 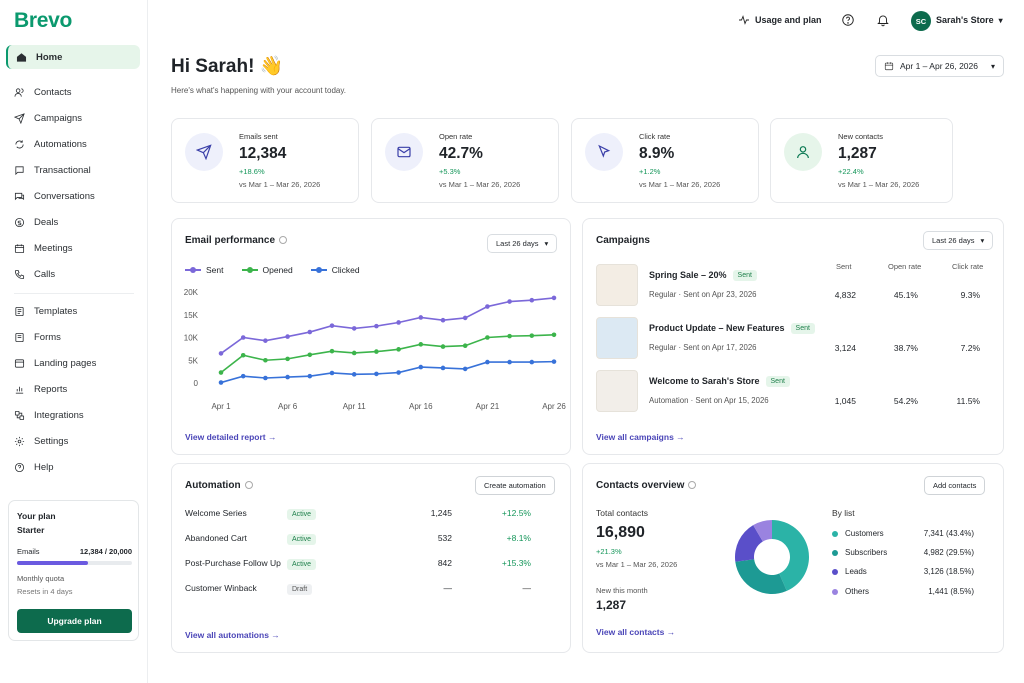 I want to click on sidebar-item-settings: Settings, so click(x=73, y=441).